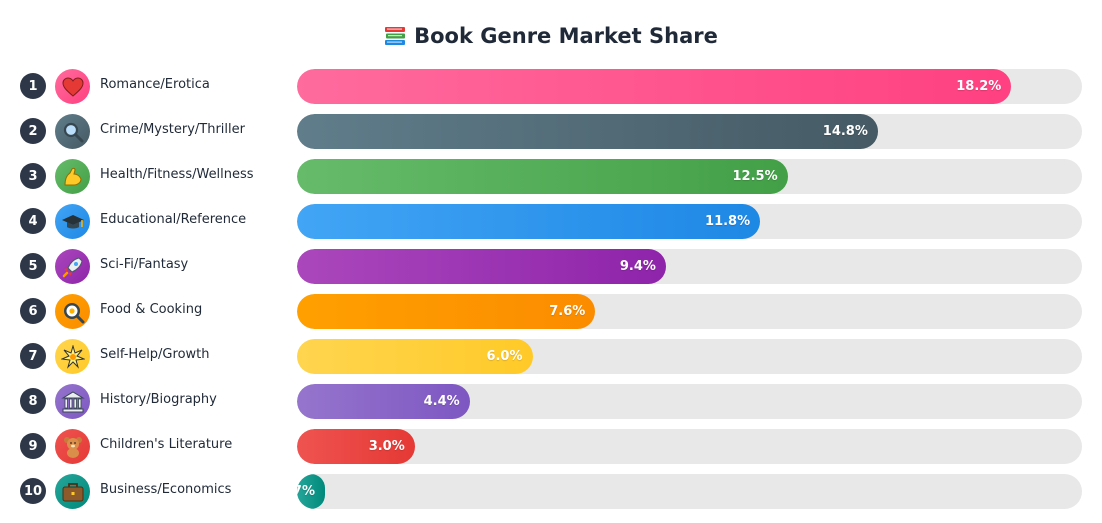  What do you see at coordinates (755, 176) in the screenshot?
I see `data-label: 12.5%` at bounding box center [755, 176].